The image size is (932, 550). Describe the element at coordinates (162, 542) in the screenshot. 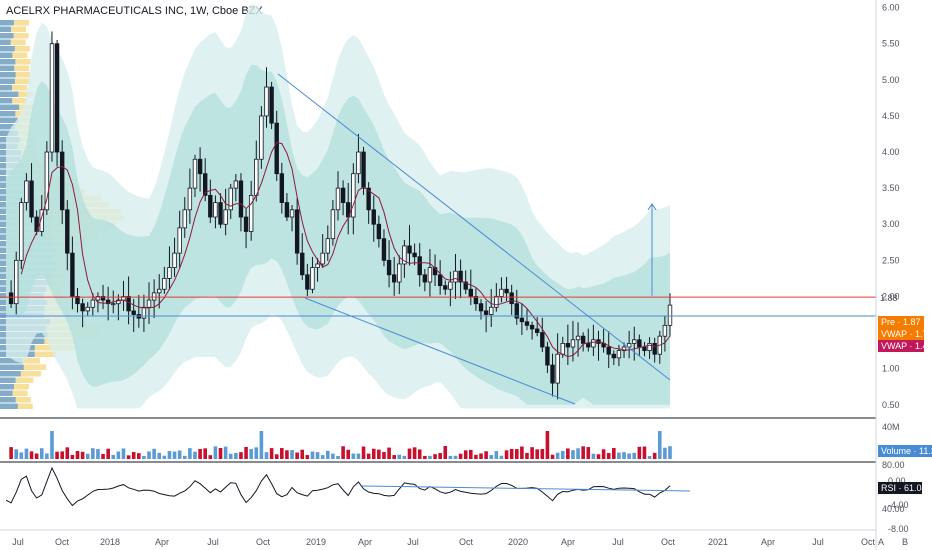

I see `time-tick-label: Apr` at that location.